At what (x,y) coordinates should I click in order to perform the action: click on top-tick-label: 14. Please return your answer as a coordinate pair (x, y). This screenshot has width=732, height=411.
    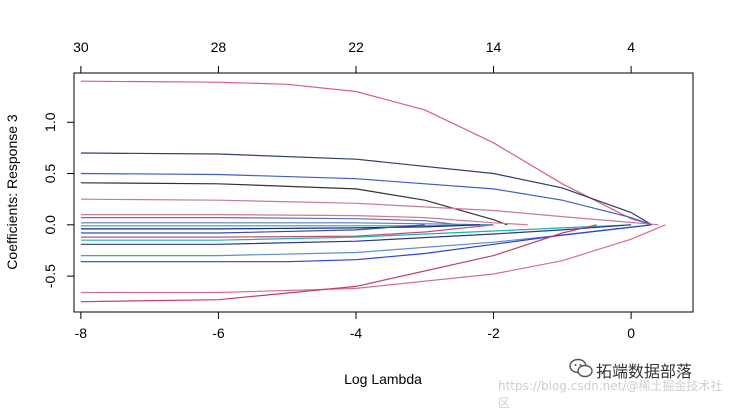
    Looking at the image, I should click on (494, 47).